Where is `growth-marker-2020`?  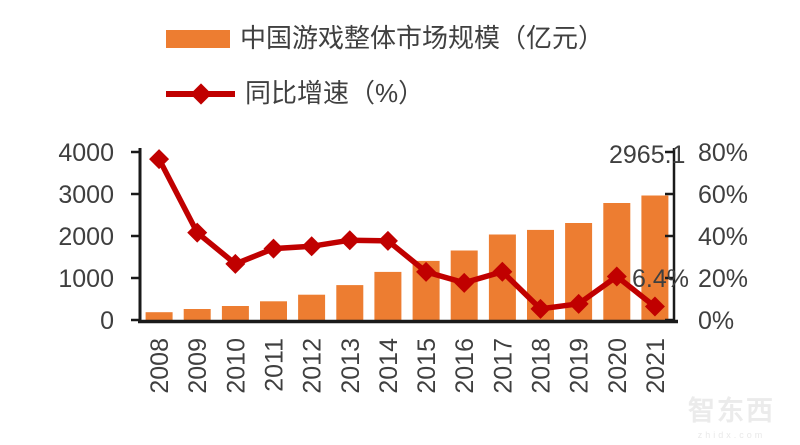
growth-marker-2020 is located at coordinates (616, 276).